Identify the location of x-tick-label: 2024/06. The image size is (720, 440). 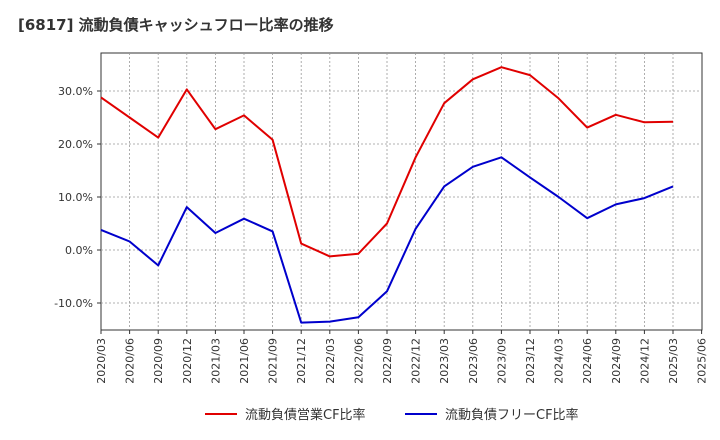
(587, 361).